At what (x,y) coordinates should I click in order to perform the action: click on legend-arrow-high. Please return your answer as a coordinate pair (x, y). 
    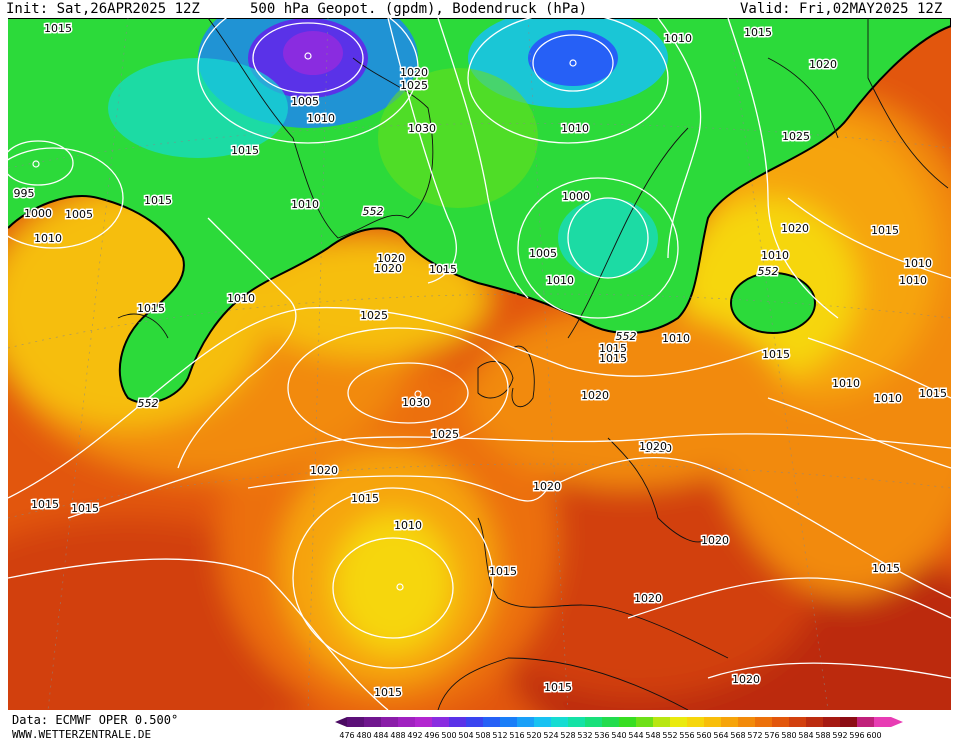
    Looking at the image, I should click on (897, 722).